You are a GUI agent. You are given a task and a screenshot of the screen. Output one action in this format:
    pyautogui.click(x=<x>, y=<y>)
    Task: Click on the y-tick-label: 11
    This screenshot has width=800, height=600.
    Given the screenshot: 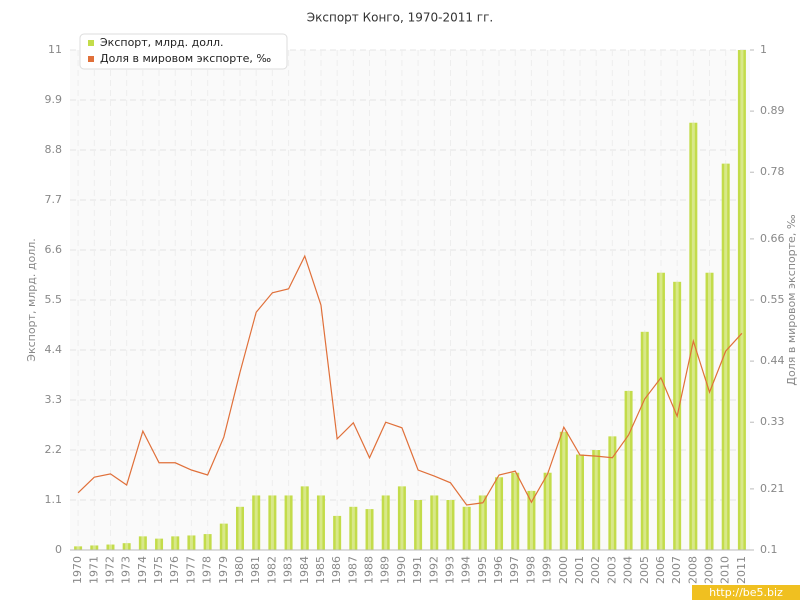 What is the action you would take?
    pyautogui.click(x=55, y=49)
    